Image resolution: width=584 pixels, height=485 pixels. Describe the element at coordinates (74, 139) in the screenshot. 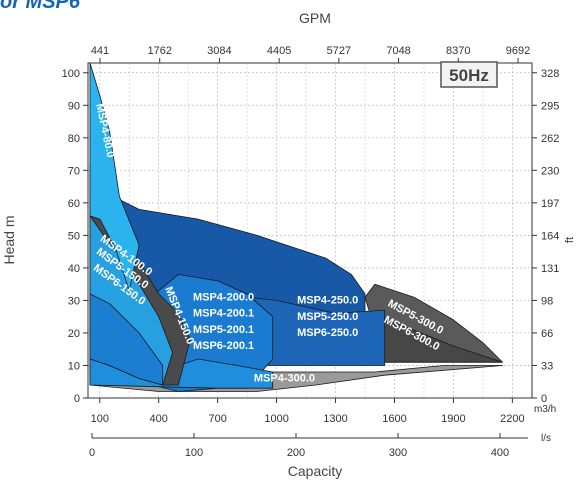

I see `left-tick-label: 80` at that location.